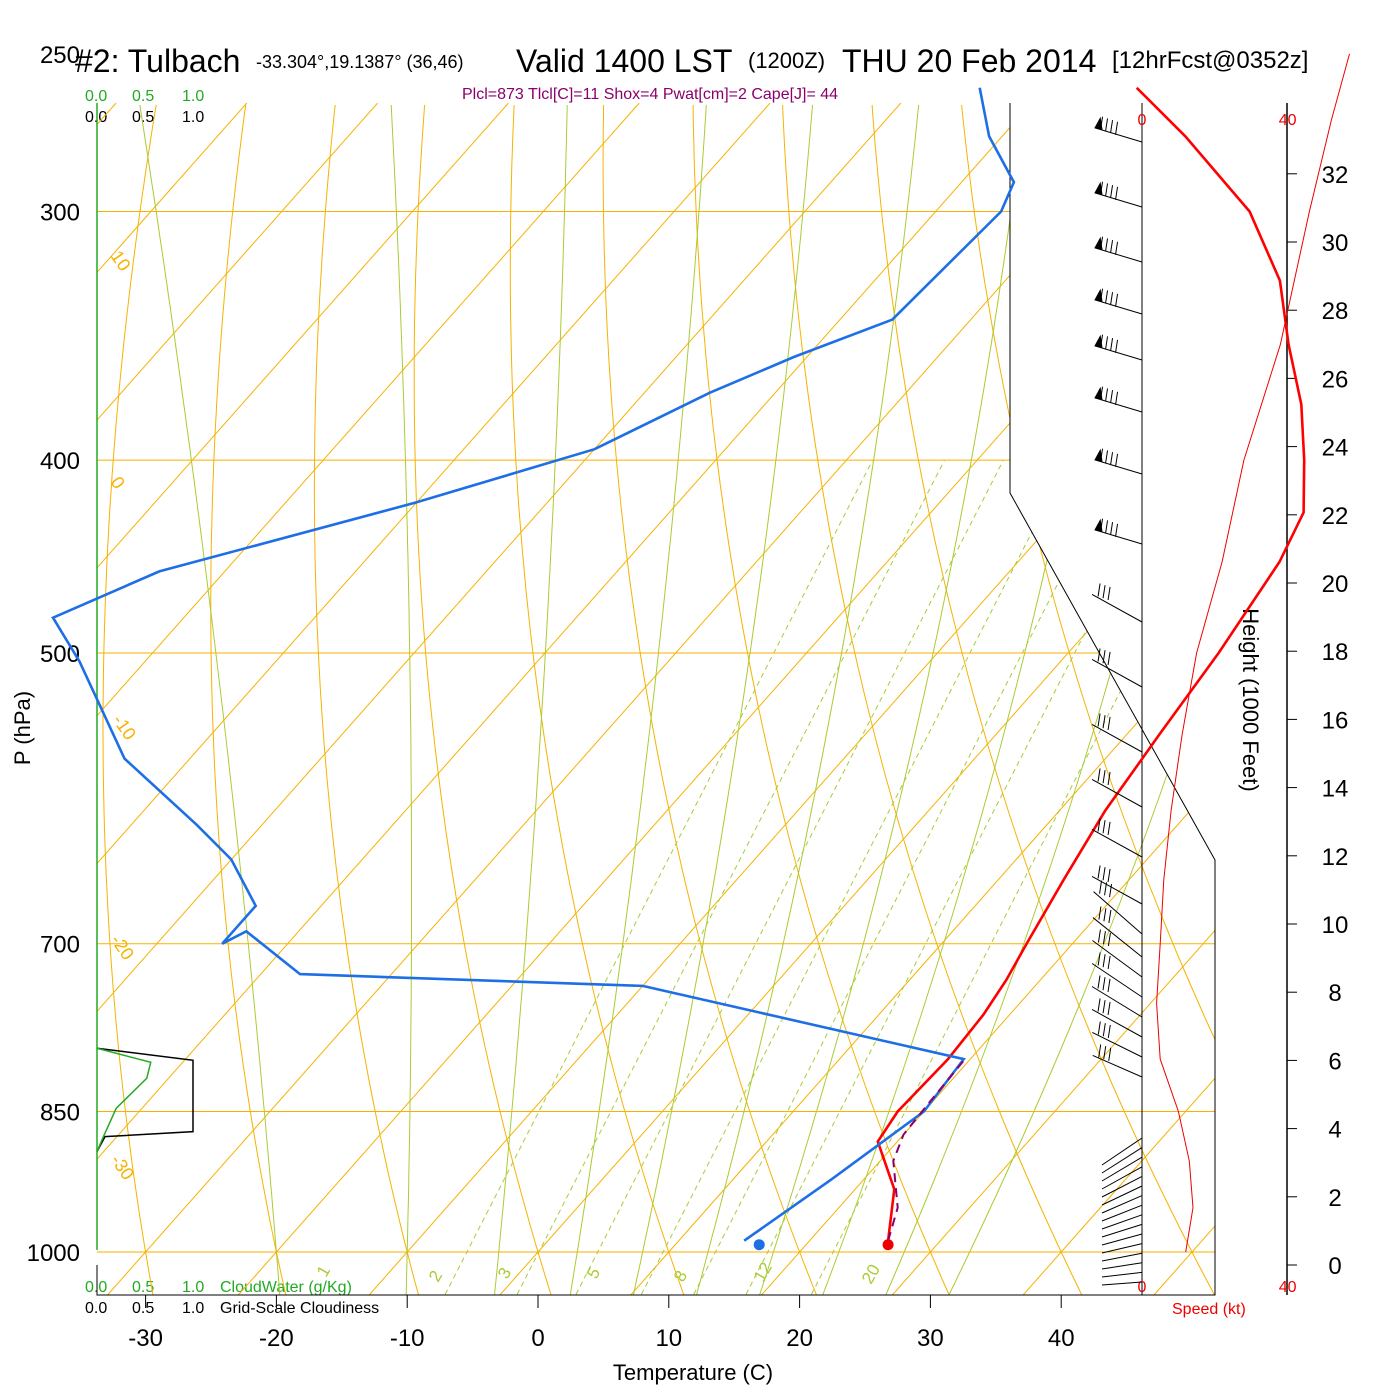  Describe the element at coordinates (1335, 857) in the screenshot. I see `height-tick-label: 12` at that location.